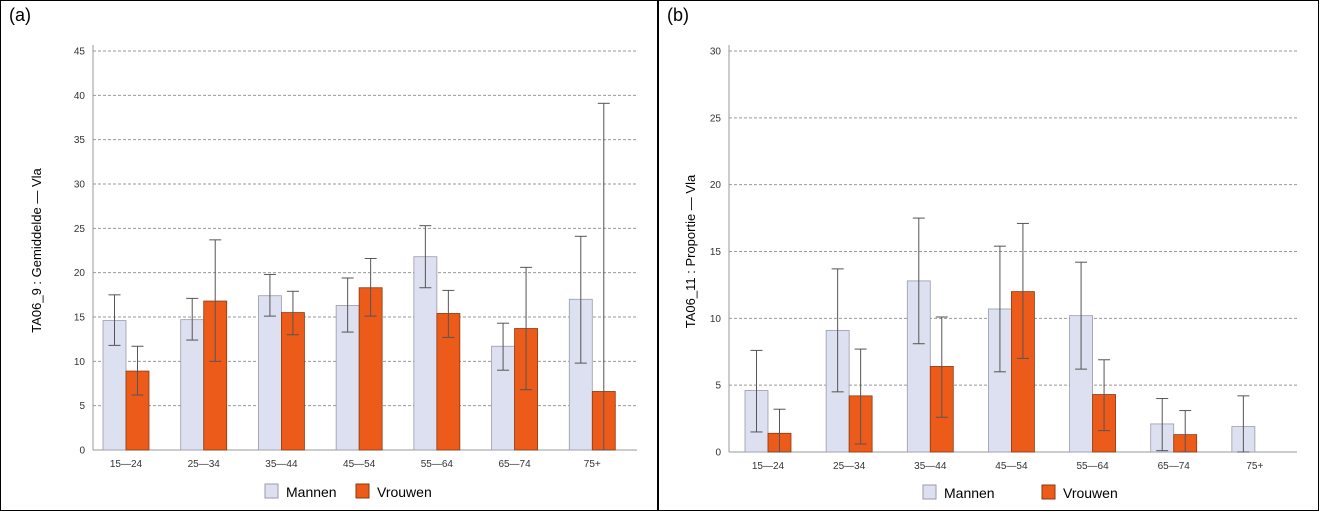 This screenshot has width=1320, height=512. I want to click on p0-y-tick-label: 40, so click(80, 96).